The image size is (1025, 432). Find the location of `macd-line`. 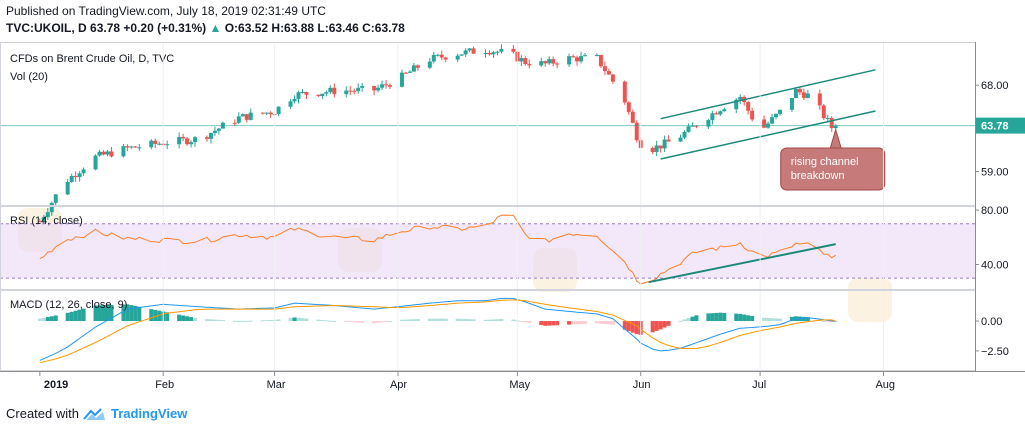

macd-line is located at coordinates (437, 329).